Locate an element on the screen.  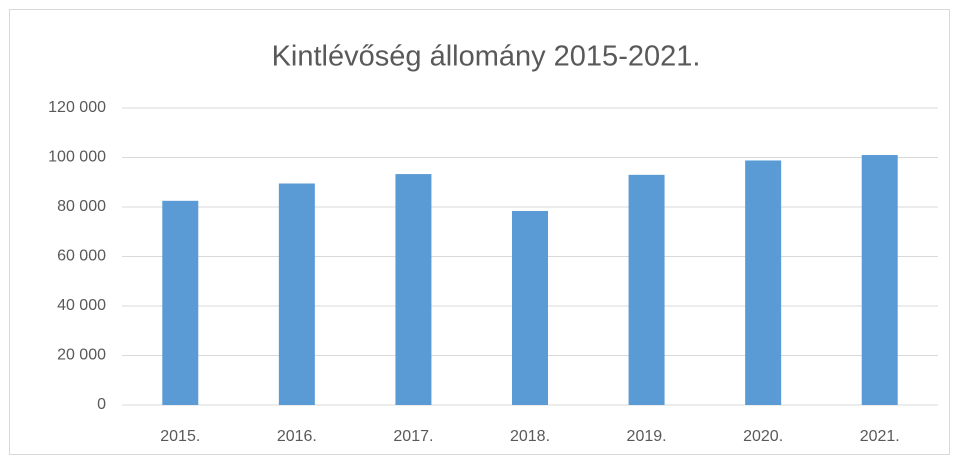
y-tick-label: 40 000 is located at coordinates (81, 305).